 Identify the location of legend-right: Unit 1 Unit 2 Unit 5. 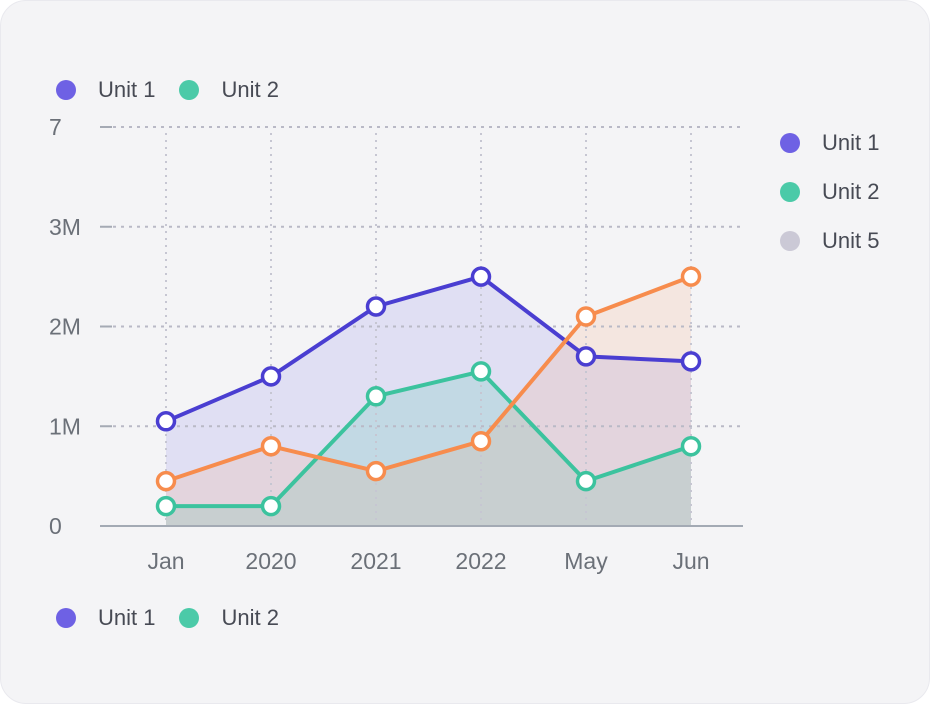
(829, 191).